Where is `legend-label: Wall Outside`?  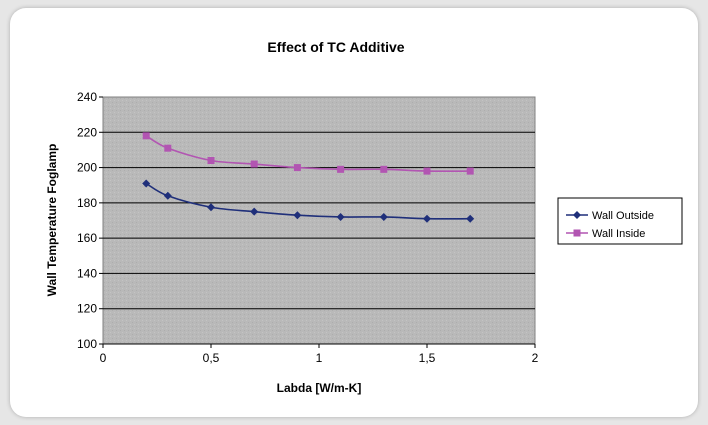
legend-label: Wall Outside is located at coordinates (623, 216).